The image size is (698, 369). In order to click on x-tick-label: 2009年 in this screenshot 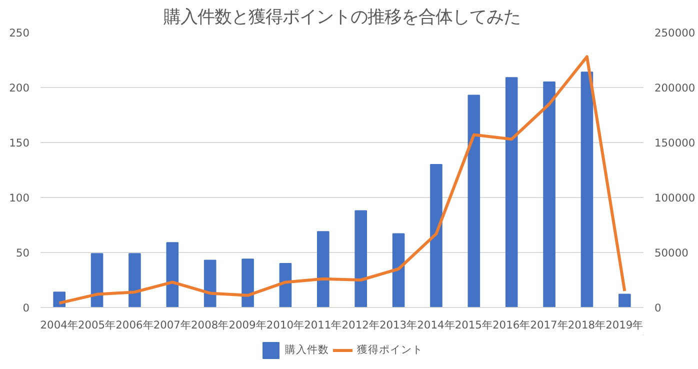, I will do `click(247, 325)`.